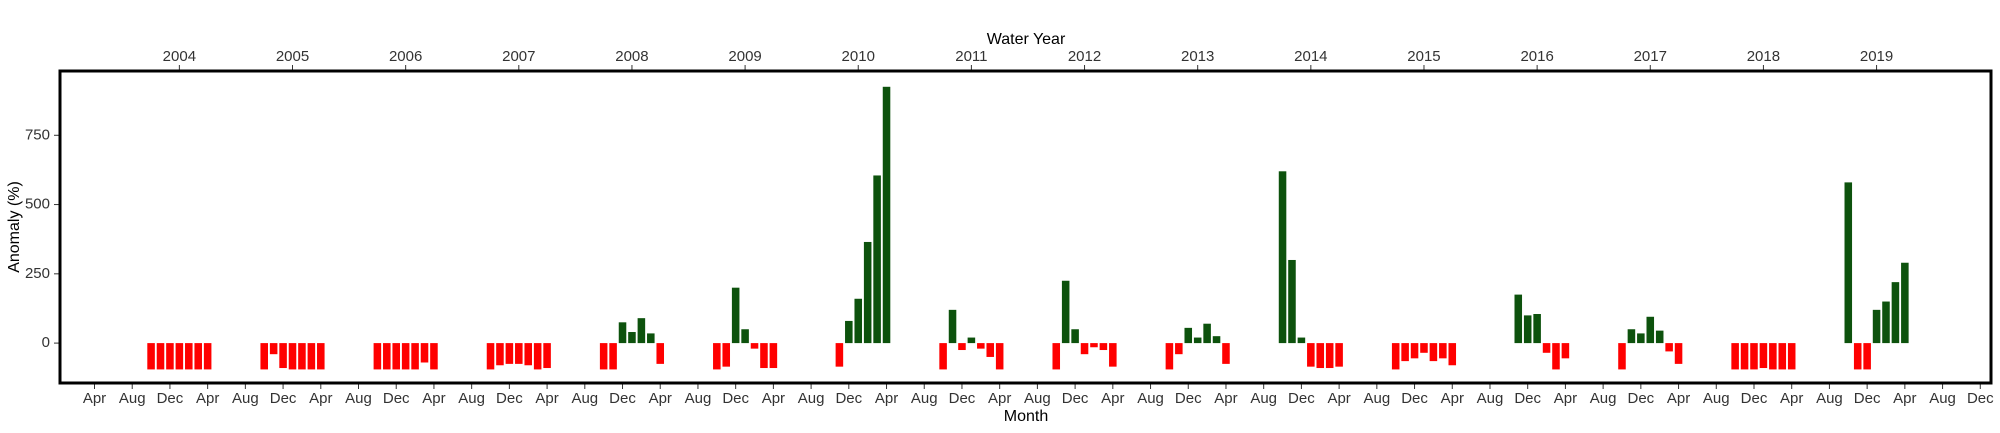 This screenshot has width=2000, height=433. Describe the element at coordinates (292, 56) in the screenshot. I see `x2-tick-label: 2005` at that location.